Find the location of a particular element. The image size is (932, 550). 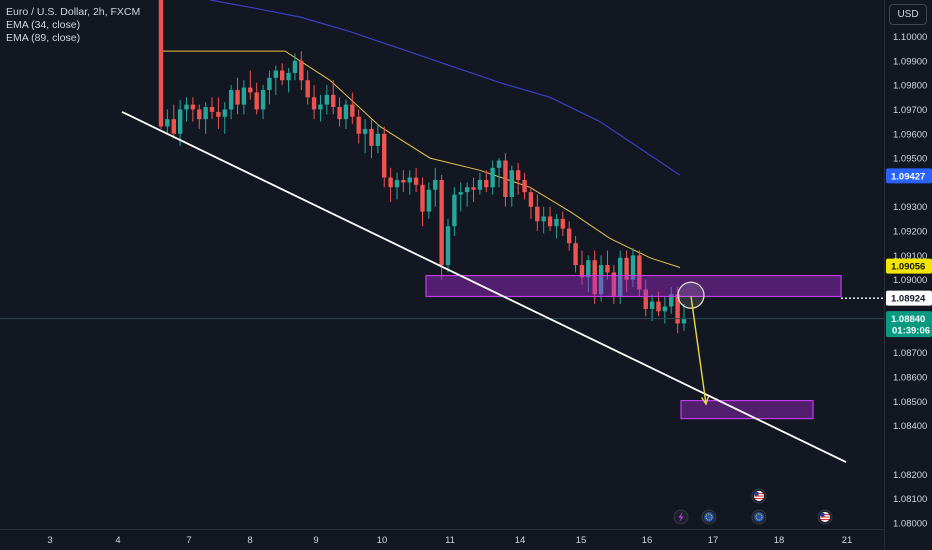

price-badge: 1.09056 is located at coordinates (909, 266).